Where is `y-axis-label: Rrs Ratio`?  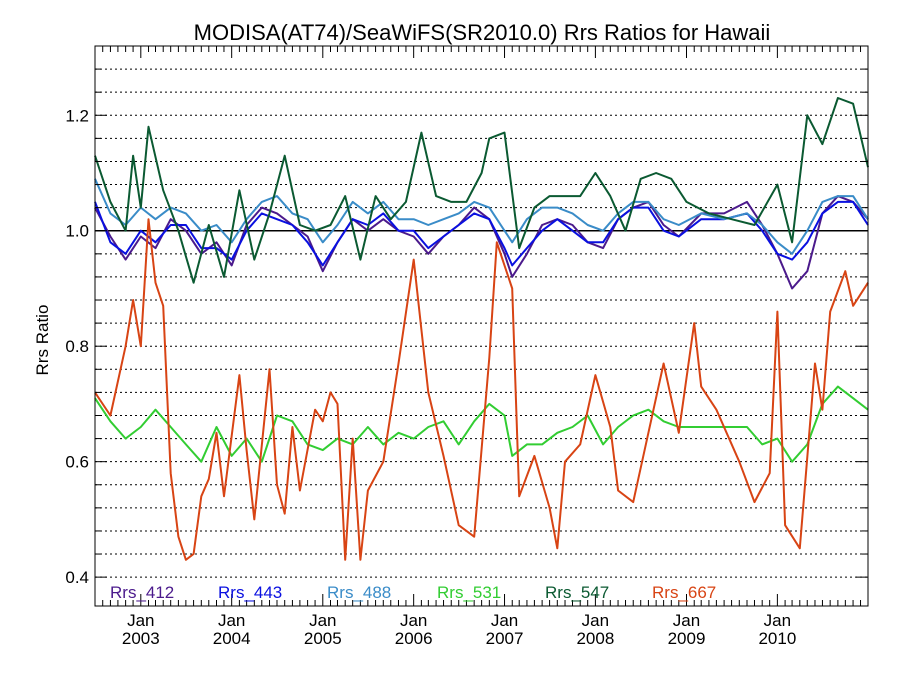 y-axis-label: Rrs Ratio is located at coordinates (42, 340).